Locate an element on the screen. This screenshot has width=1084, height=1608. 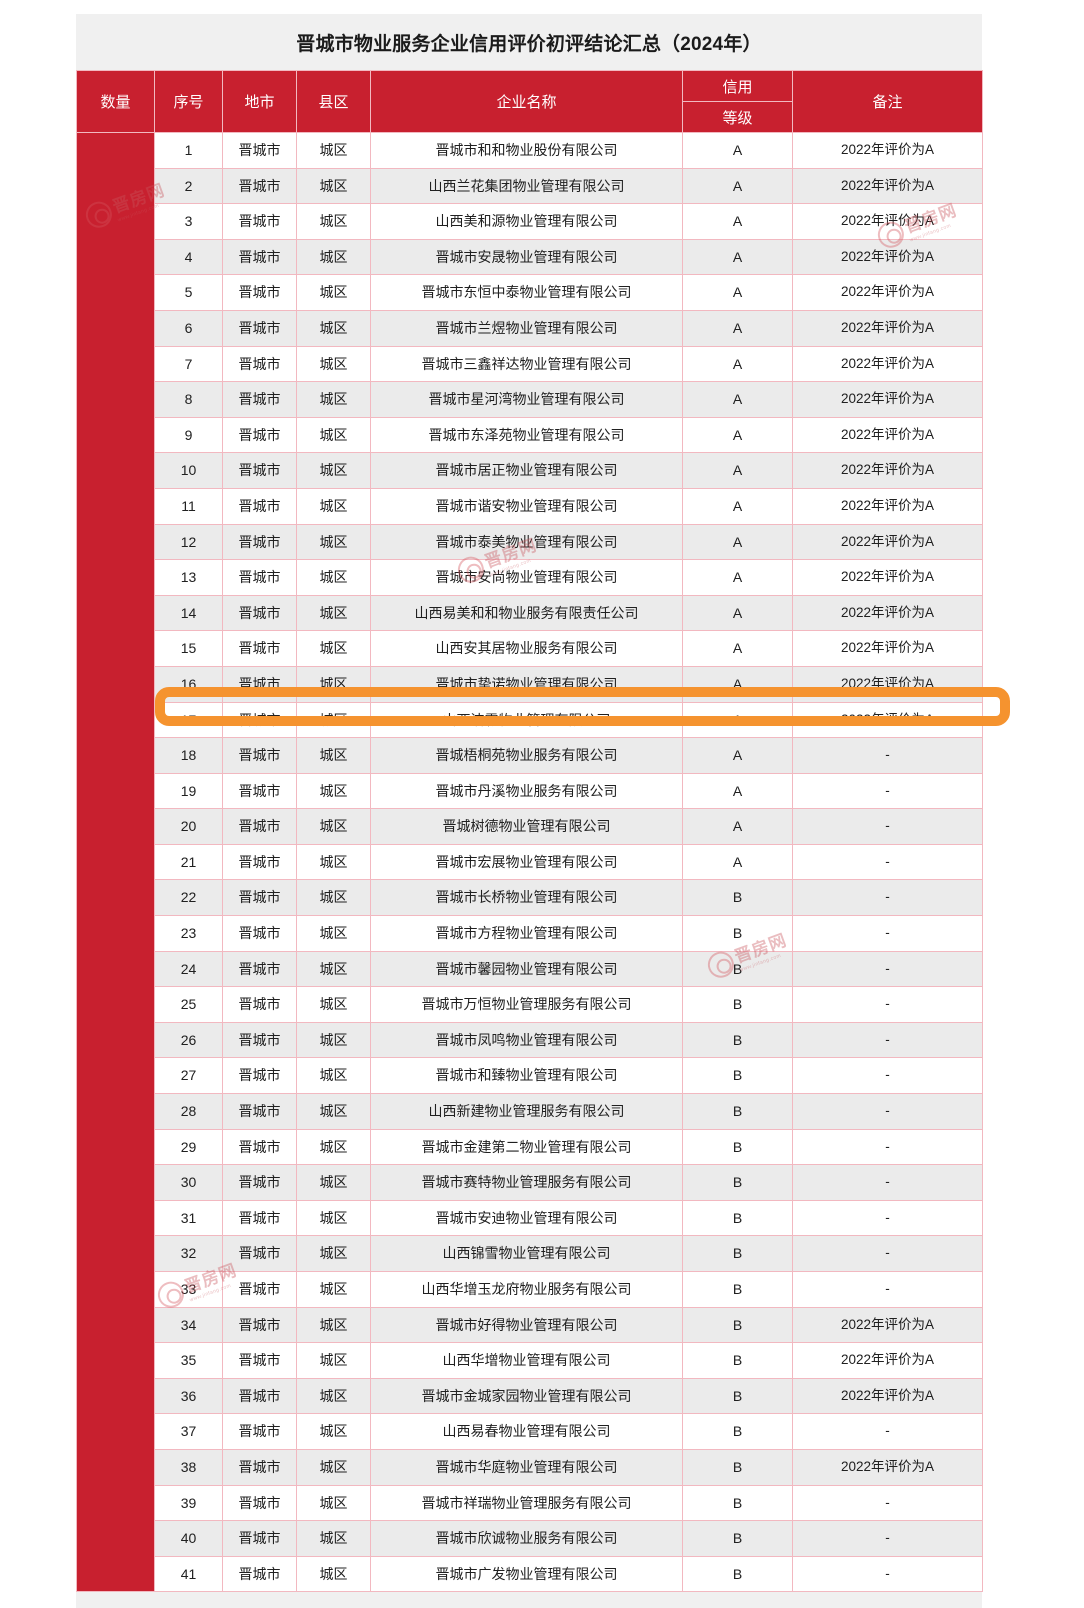
table-row: 19 晋城市 城区 晋城市丹溪物业服务有限公司 A - is located at coordinates (530, 791).